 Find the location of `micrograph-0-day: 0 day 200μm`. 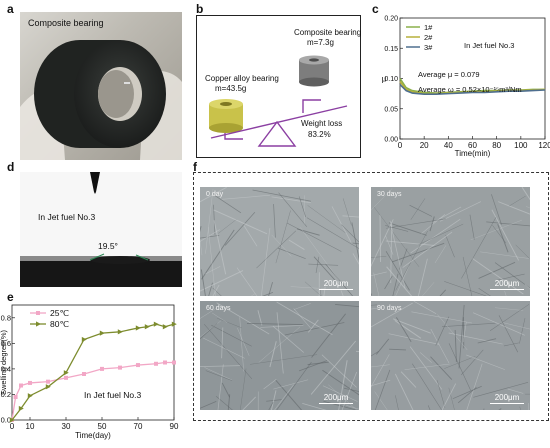

micrograph-0-day: 0 day 200μm is located at coordinates (279, 241).